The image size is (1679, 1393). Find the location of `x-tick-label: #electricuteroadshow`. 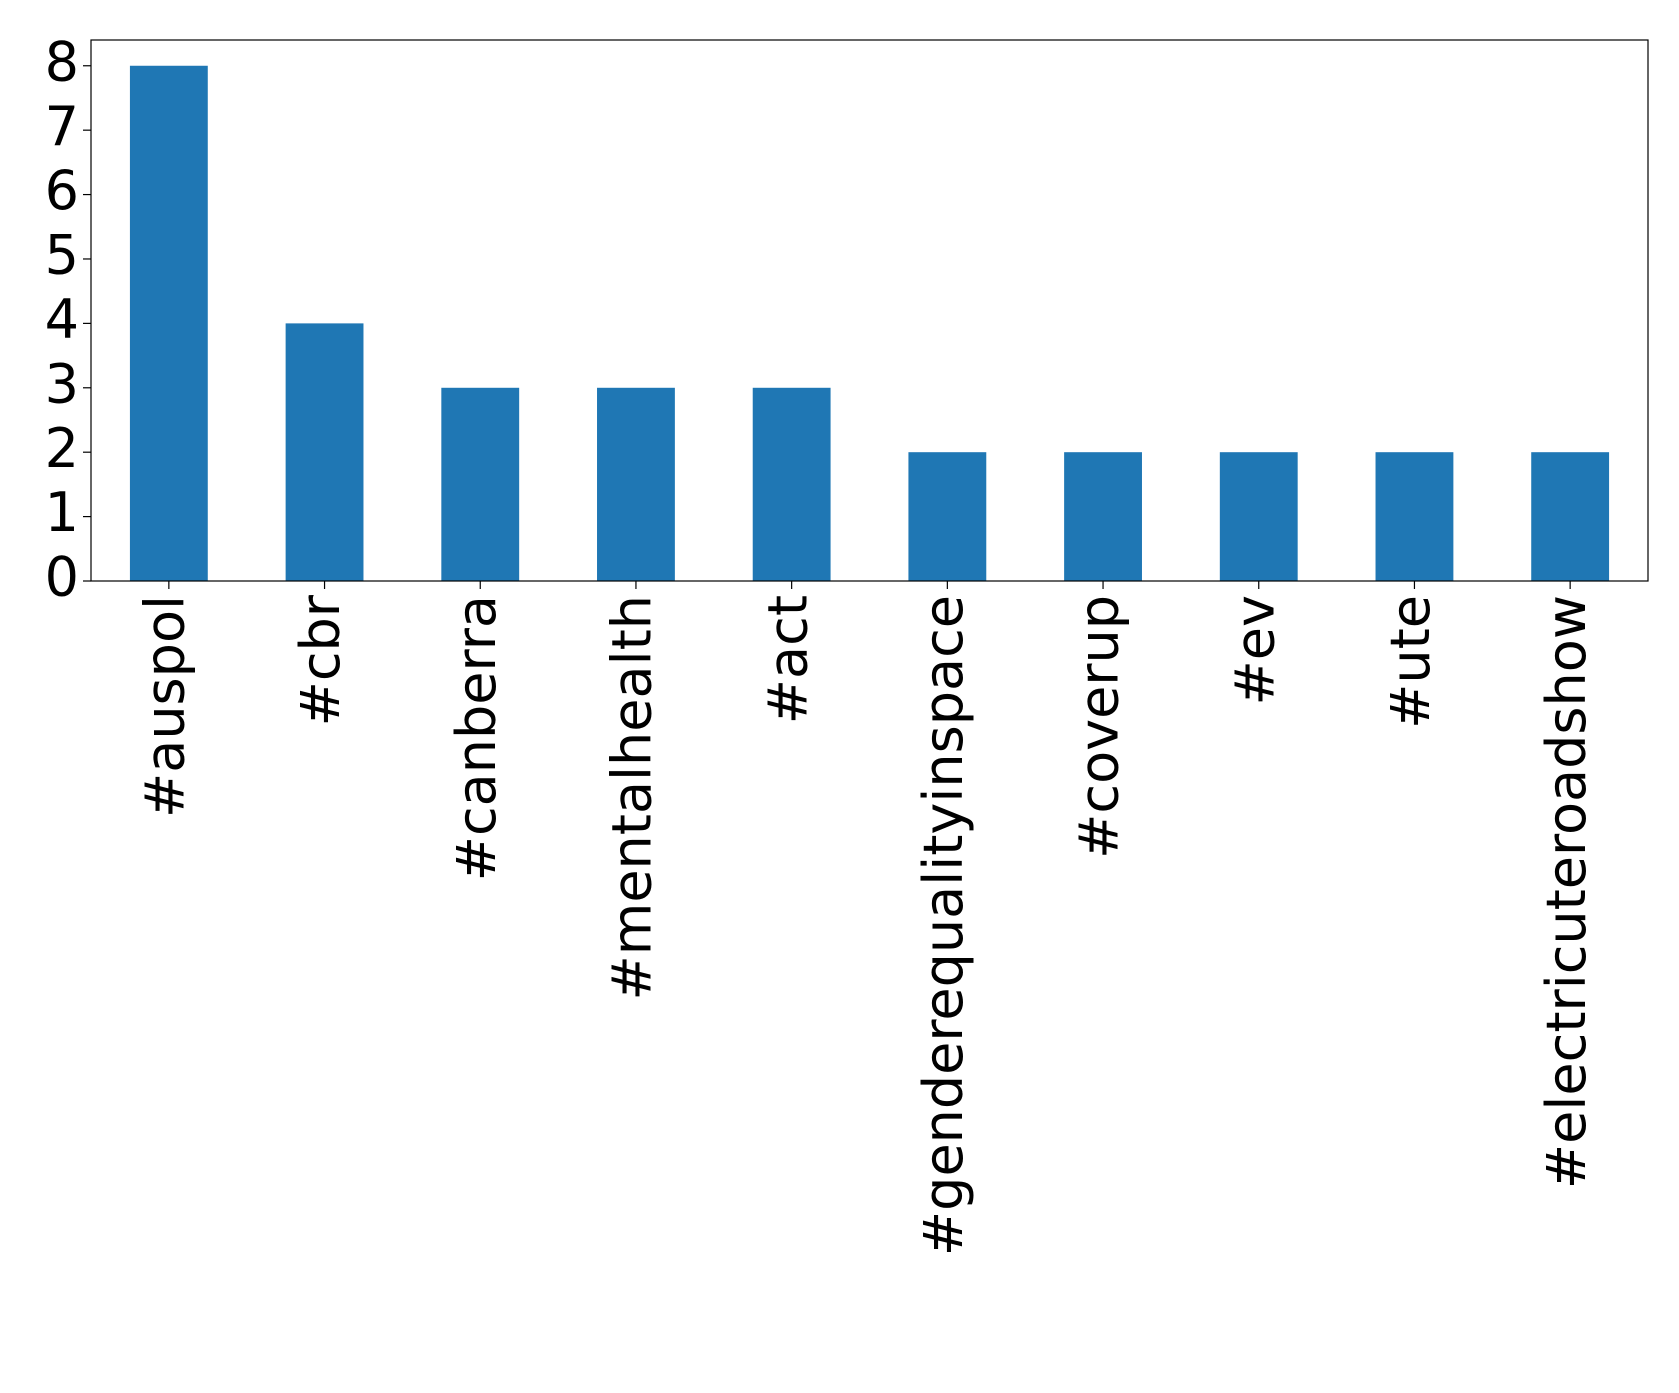

x-tick-label: #electricuteroadshow is located at coordinates (1566, 892).